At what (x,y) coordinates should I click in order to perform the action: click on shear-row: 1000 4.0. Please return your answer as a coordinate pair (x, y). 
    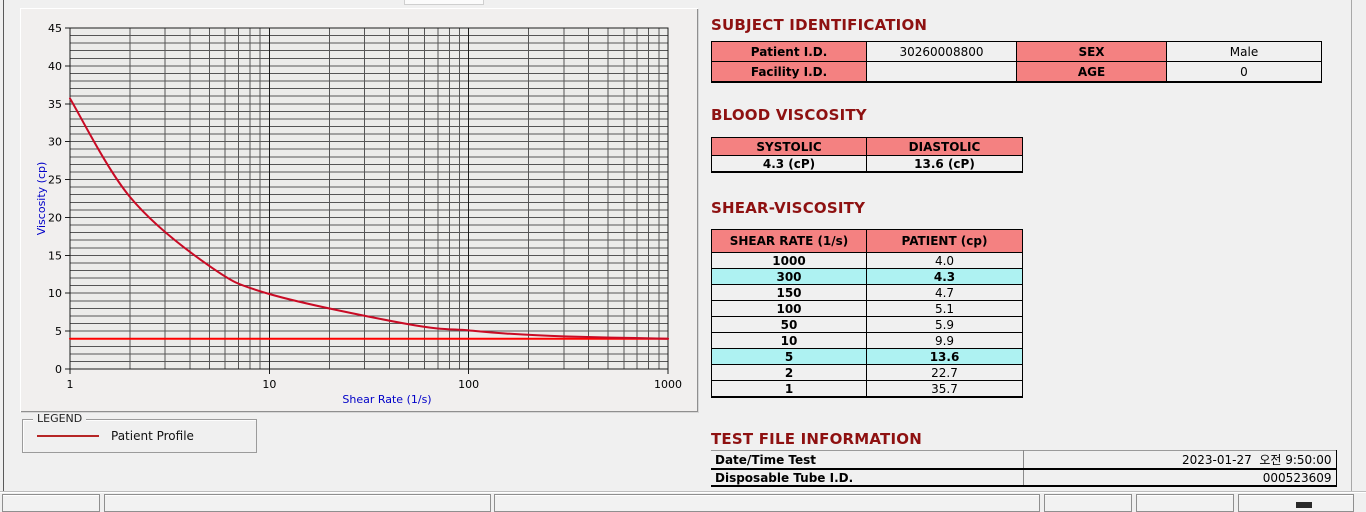
    Looking at the image, I should click on (867, 260).